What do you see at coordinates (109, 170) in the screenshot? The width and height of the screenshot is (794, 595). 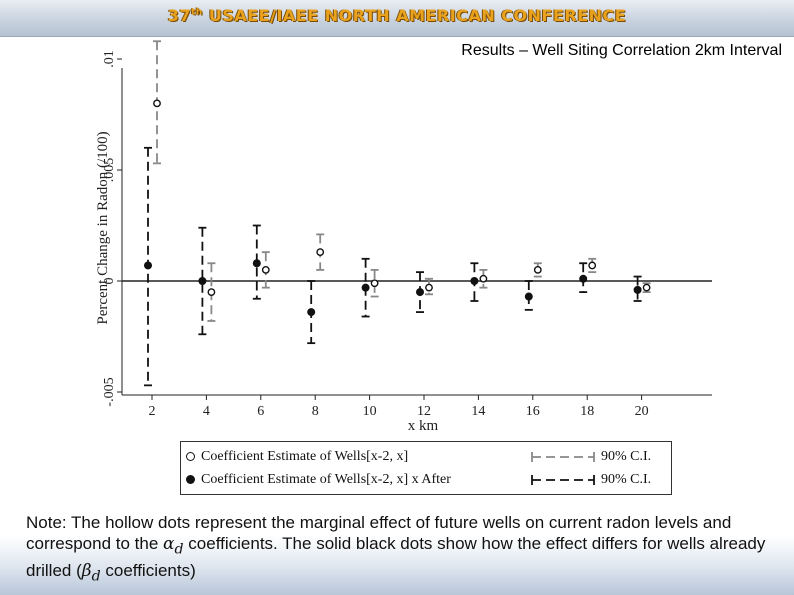 I see `y-tick-label: .005` at bounding box center [109, 170].